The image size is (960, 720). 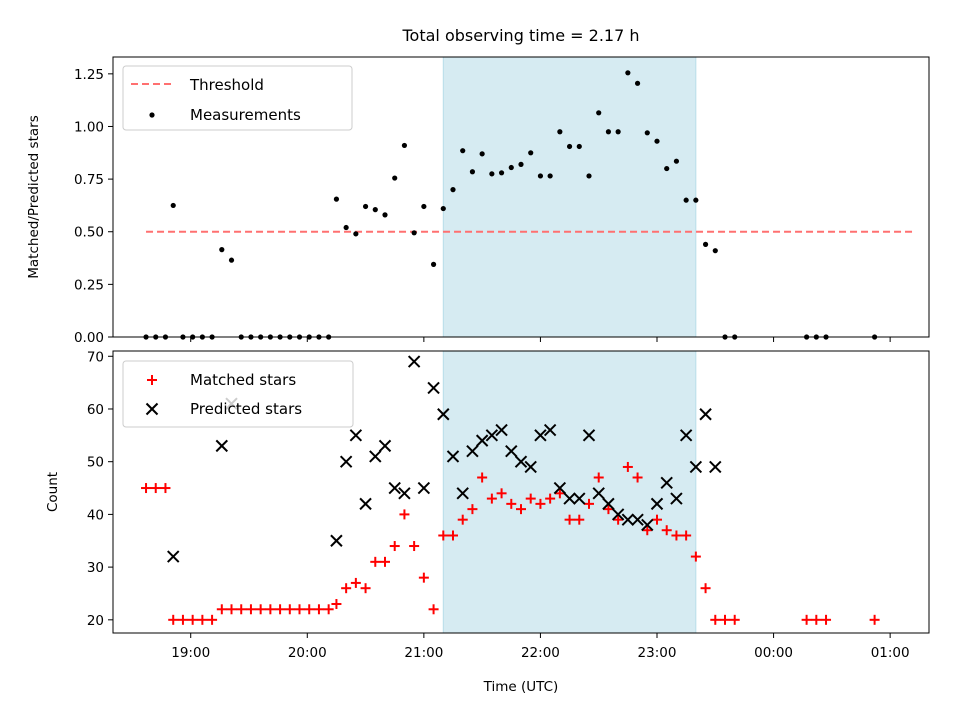 What do you see at coordinates (95, 515) in the screenshot?
I see `count-y-tick-label: 40` at bounding box center [95, 515].